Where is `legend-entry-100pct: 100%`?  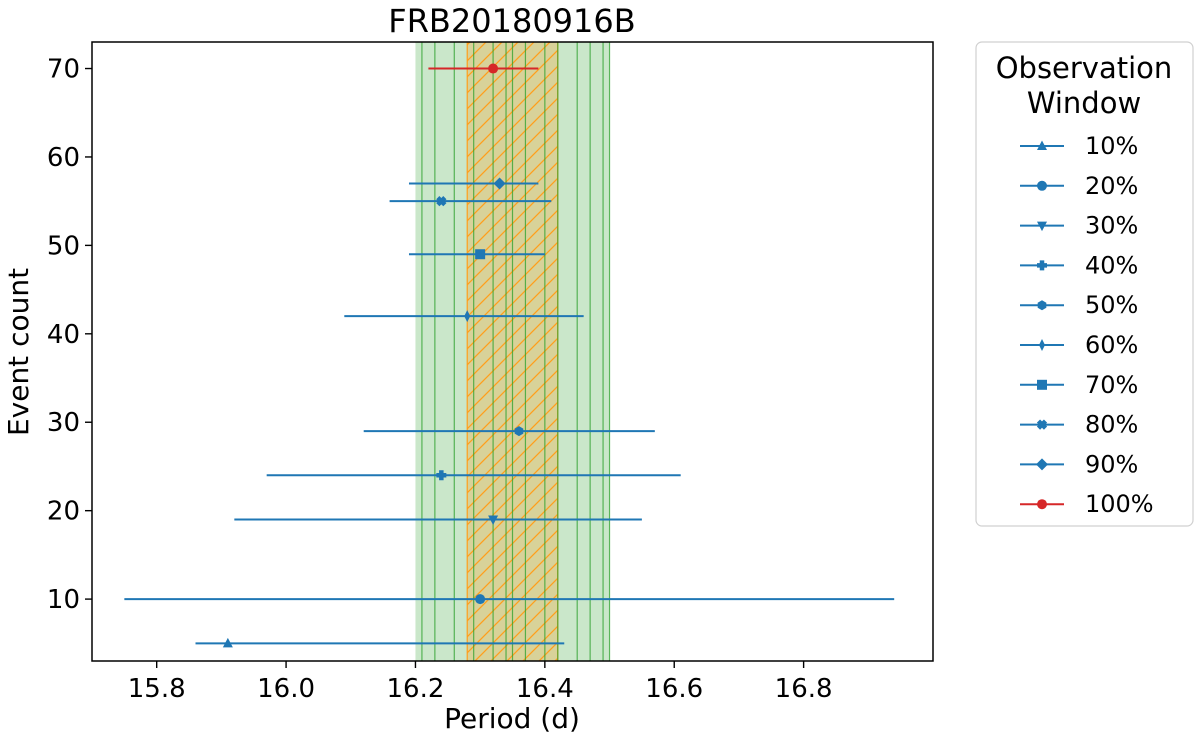
legend-entry-100pct: 100% is located at coordinates (1087, 504).